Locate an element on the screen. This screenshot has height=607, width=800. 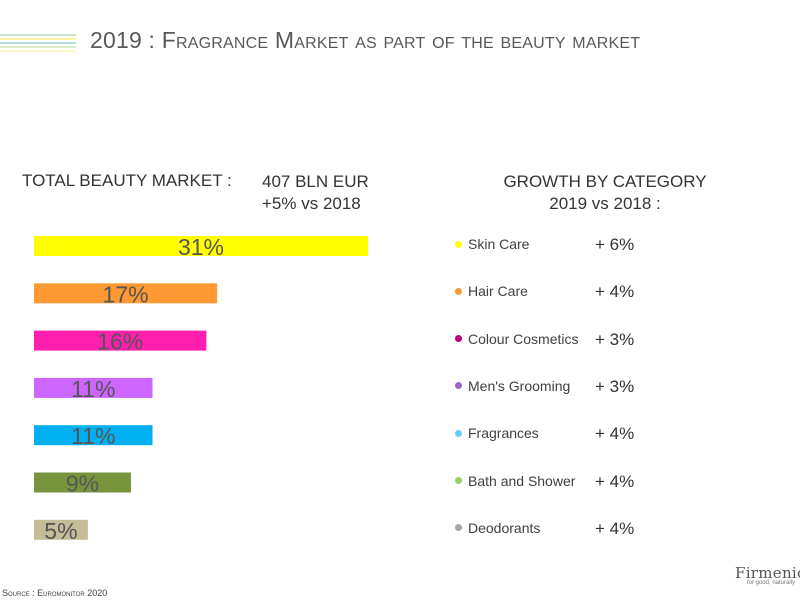
bar-value-label: 17% is located at coordinates (126, 294).